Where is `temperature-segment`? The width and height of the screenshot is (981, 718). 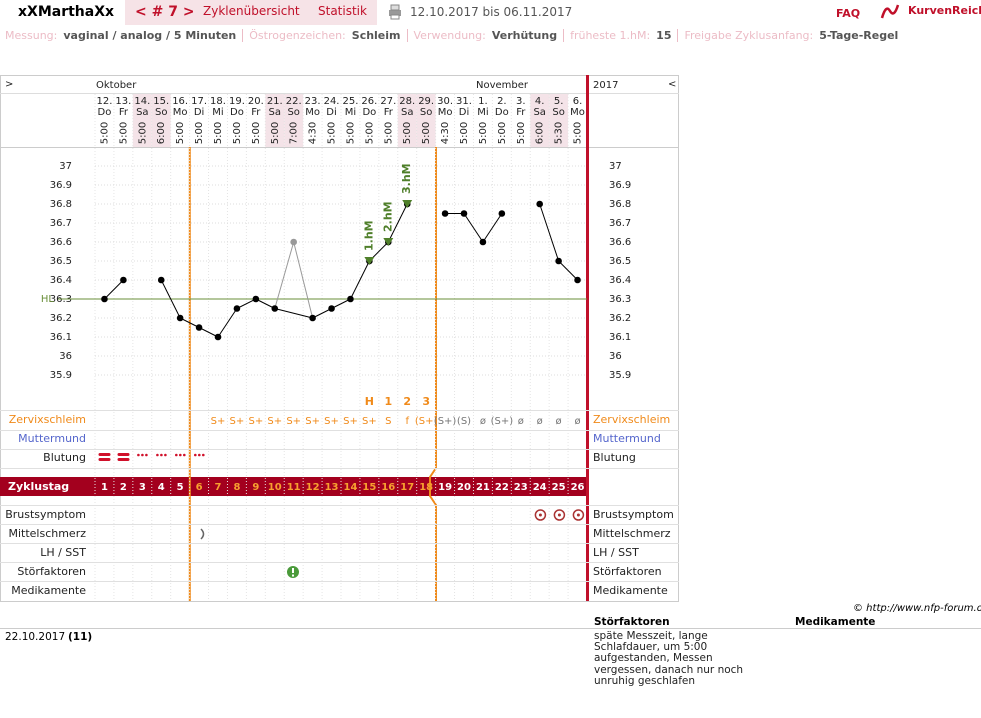
temperature-segment is located at coordinates (208, 332).